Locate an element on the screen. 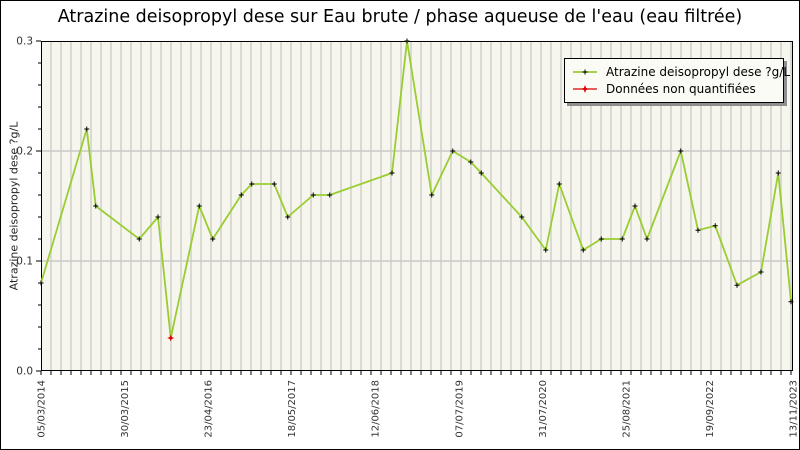 This screenshot has width=800, height=450. legend-item-series: Atrazine deisopropyl dese ?g/L is located at coordinates (680, 71).